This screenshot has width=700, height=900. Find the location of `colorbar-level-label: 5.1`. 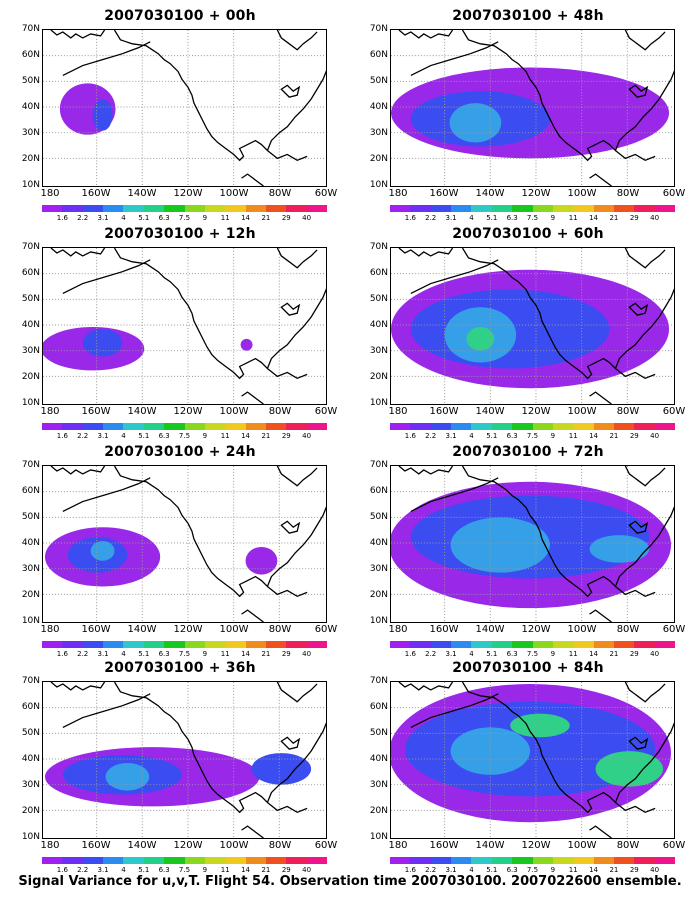

colorbar-level-label: 5.1 is located at coordinates (492, 654).